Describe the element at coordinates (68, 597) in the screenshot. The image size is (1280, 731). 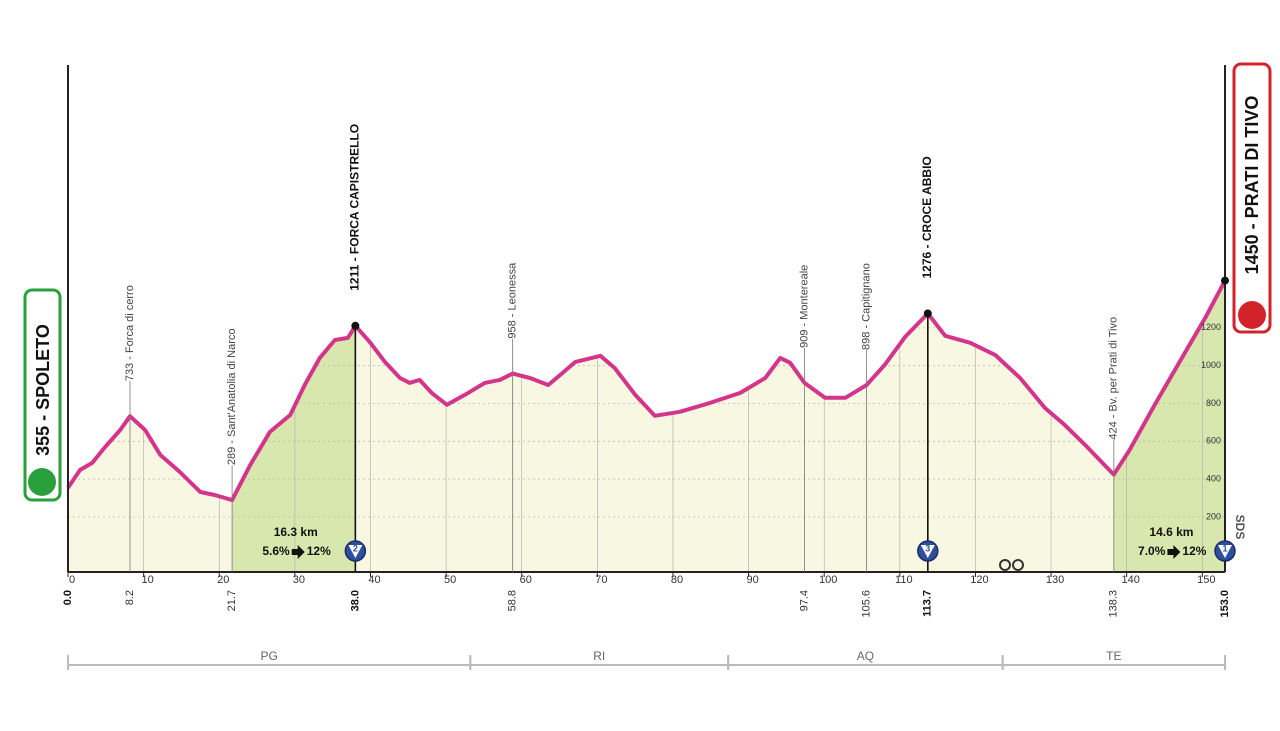
I see `km-label: 0.0` at that location.